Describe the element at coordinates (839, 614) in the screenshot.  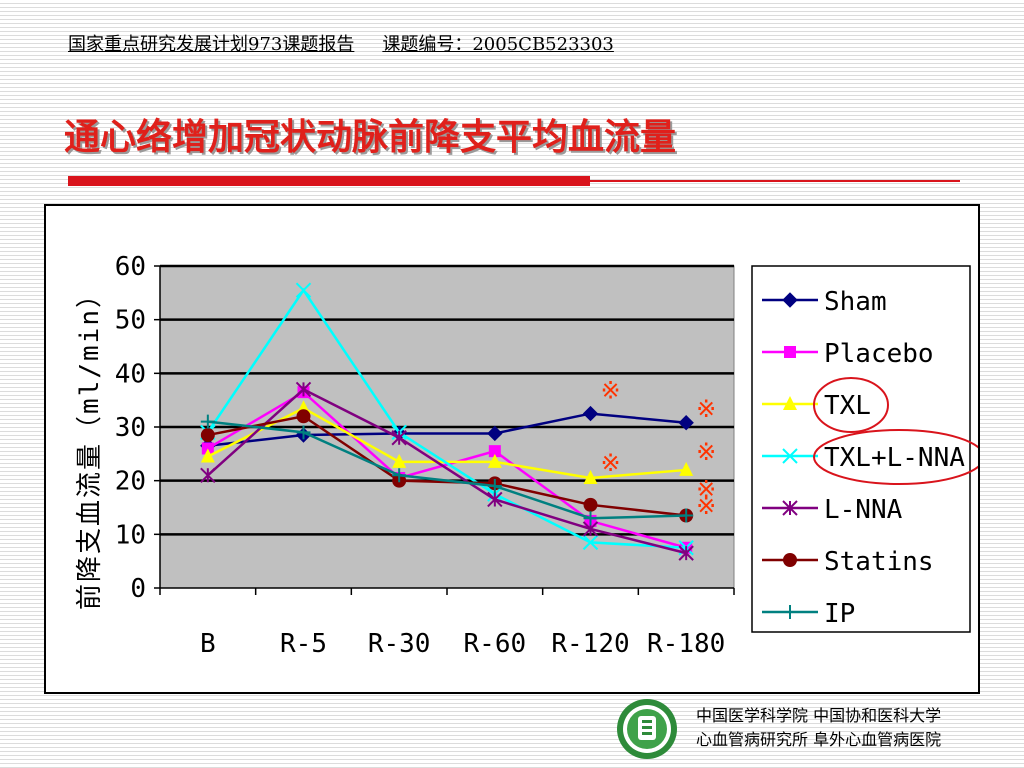
I see `legend-label: IP` at that location.